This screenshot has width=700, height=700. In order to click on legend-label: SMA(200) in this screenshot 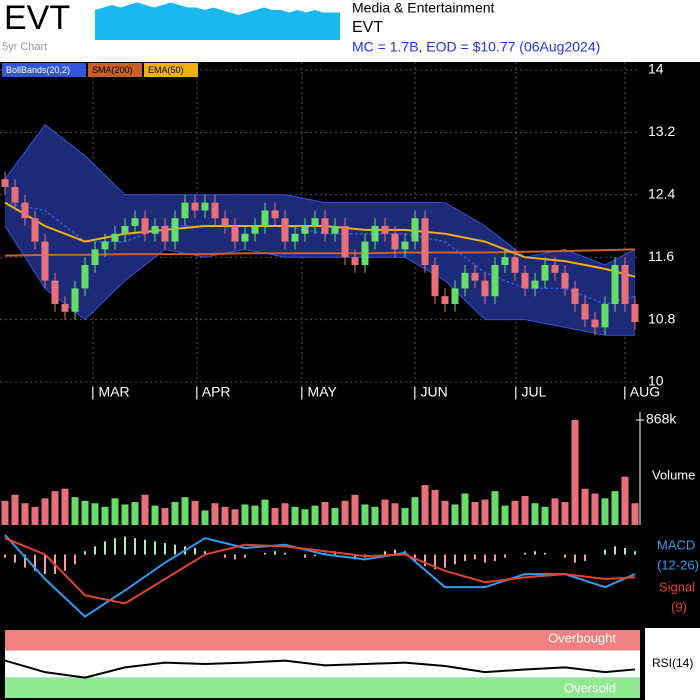, I will do `click(112, 70)`.